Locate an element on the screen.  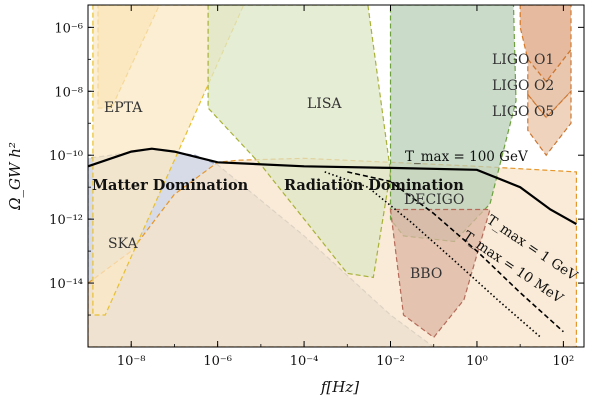
y-tick-label: 10⁻¹⁰ is located at coordinates (66, 156).